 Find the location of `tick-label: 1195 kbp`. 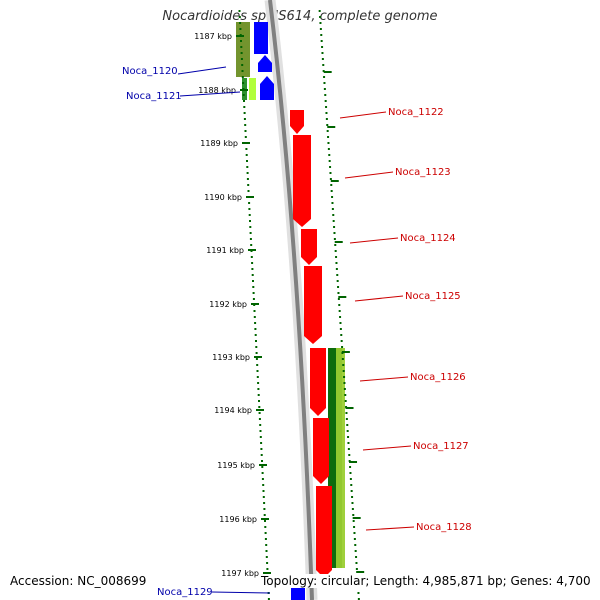

tick-label: 1195 kbp is located at coordinates (236, 465).